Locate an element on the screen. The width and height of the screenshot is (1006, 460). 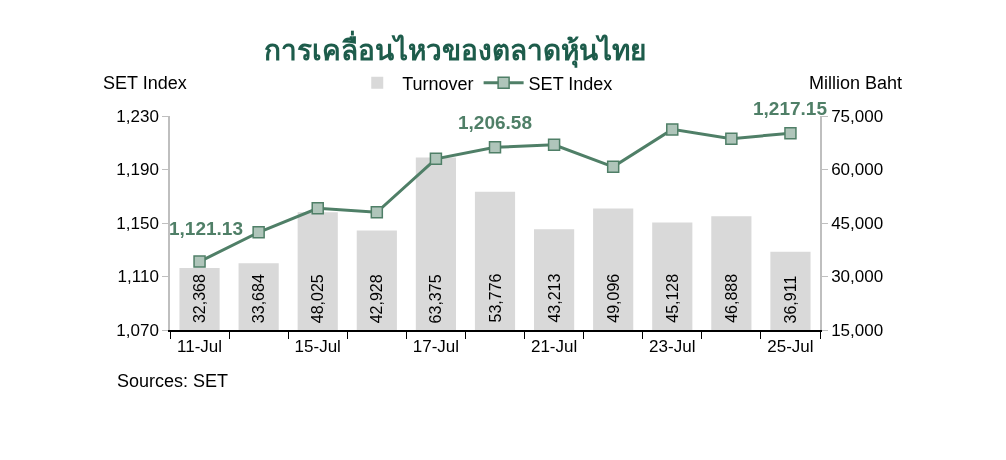
y2-axis-title: Million Baht is located at coordinates (856, 83).